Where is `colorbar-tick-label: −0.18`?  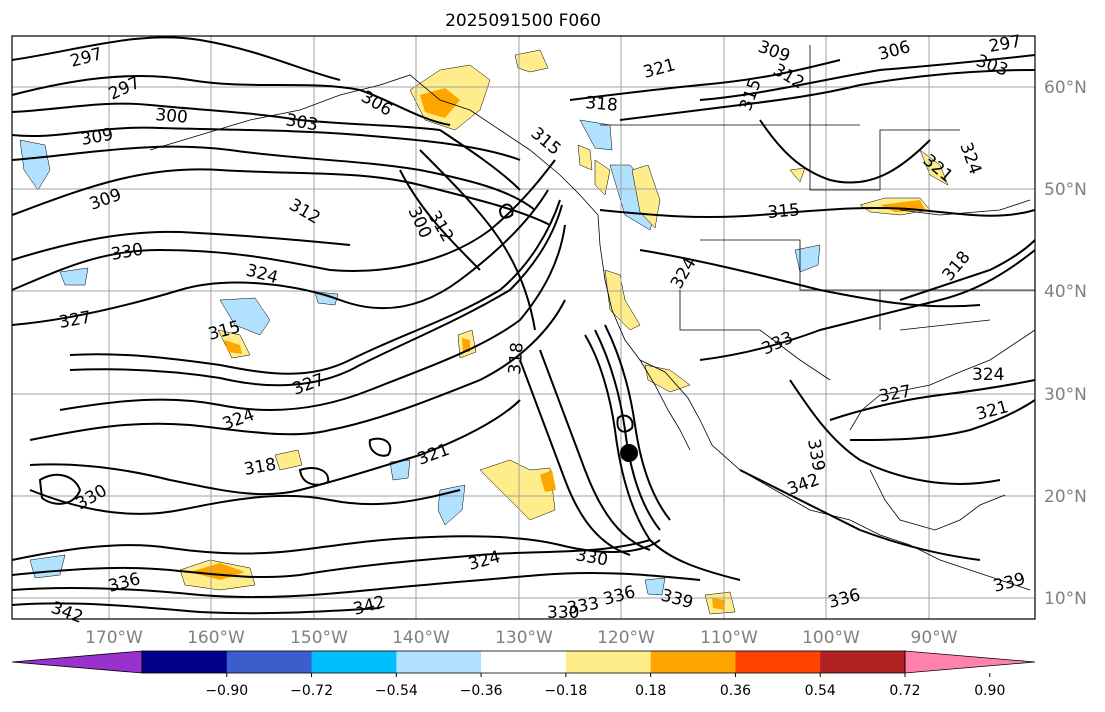
colorbar-tick-label: −0.18 is located at coordinates (565, 691).